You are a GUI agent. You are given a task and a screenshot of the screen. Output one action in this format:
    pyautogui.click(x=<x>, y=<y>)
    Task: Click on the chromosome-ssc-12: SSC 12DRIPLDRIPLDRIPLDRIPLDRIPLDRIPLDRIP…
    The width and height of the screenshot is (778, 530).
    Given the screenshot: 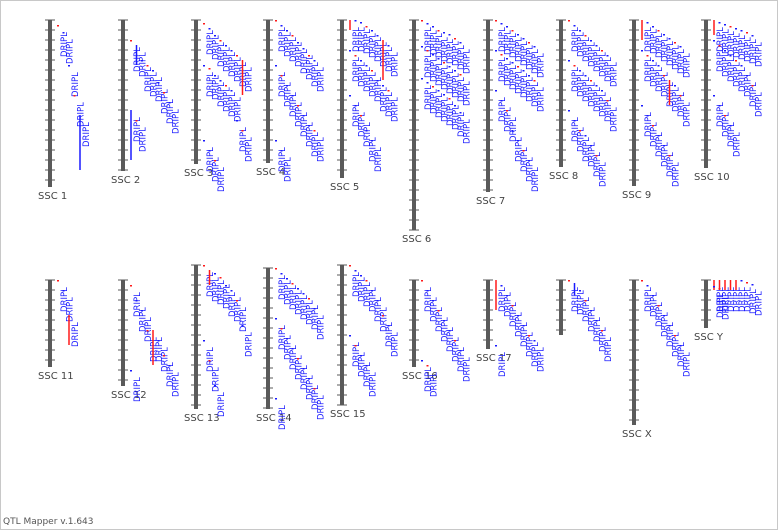 What is the action you would take?
    pyautogui.click(x=146, y=340)
    